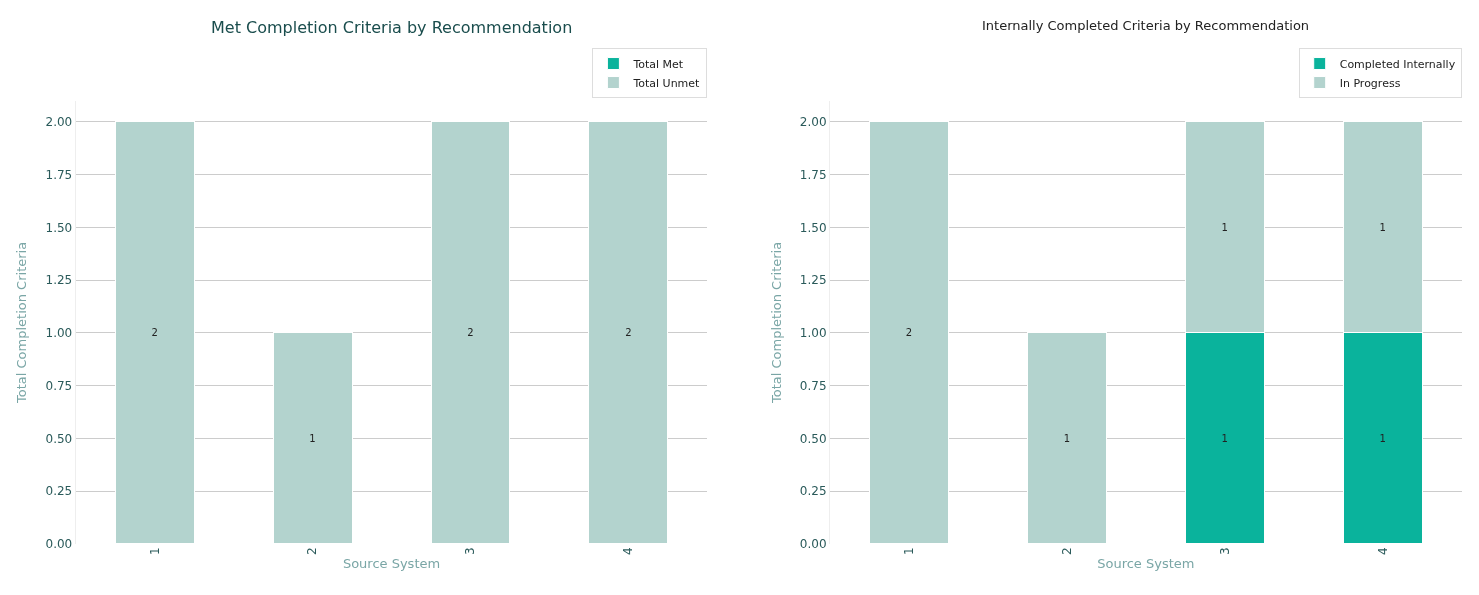  Describe the element at coordinates (1370, 83) in the screenshot. I see `legend-label: In Progress` at that location.